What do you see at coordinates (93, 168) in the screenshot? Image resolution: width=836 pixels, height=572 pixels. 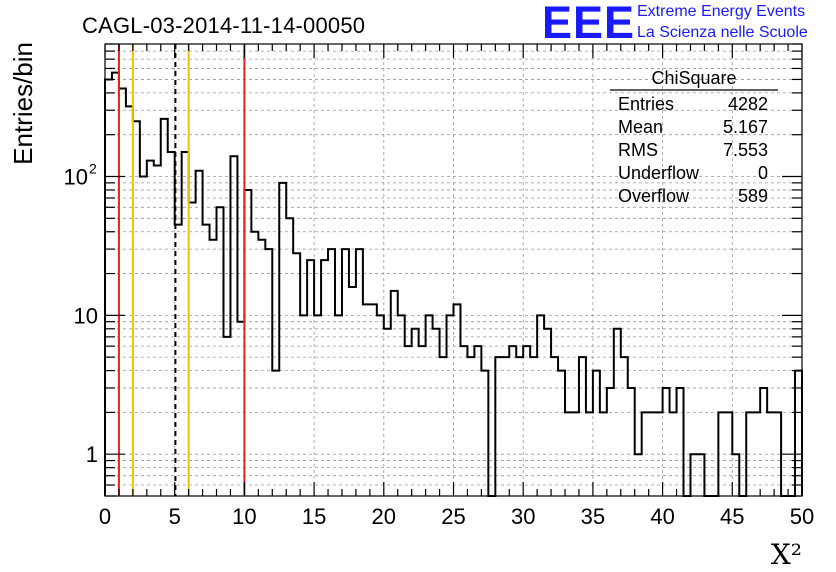 I see `y-tick-exponent: 2` at bounding box center [93, 168].